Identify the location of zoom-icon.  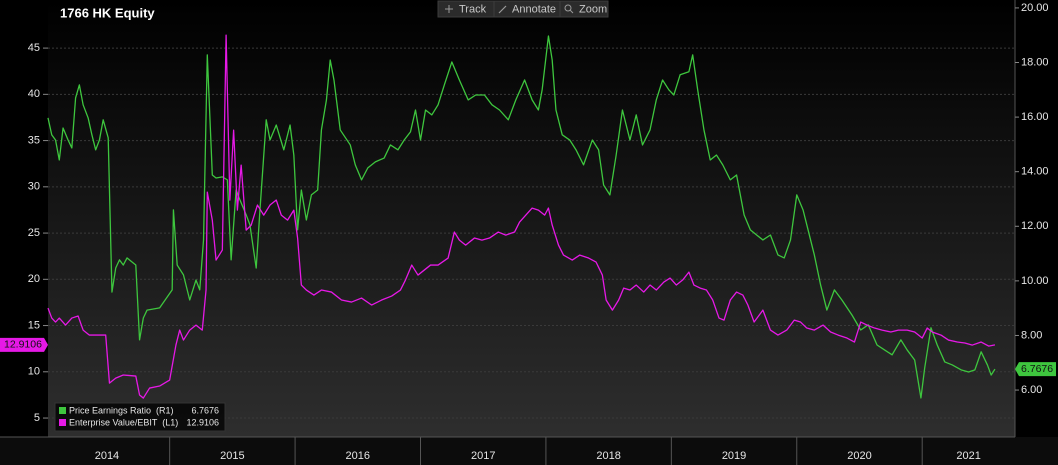
(568, 8).